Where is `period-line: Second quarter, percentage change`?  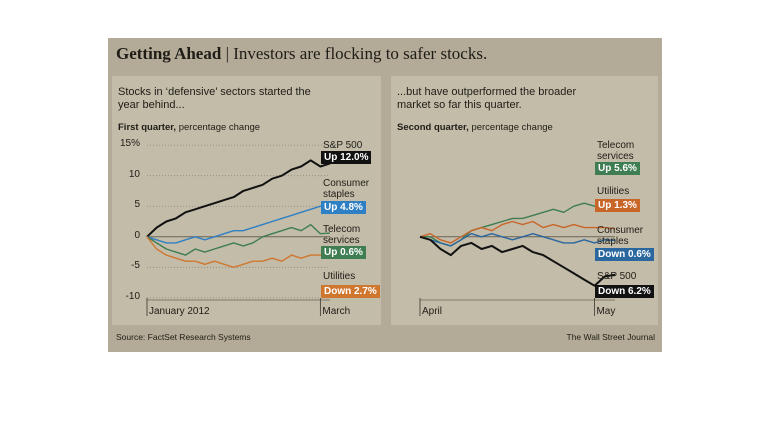
period-line: Second quarter, percentage change is located at coordinates (475, 127).